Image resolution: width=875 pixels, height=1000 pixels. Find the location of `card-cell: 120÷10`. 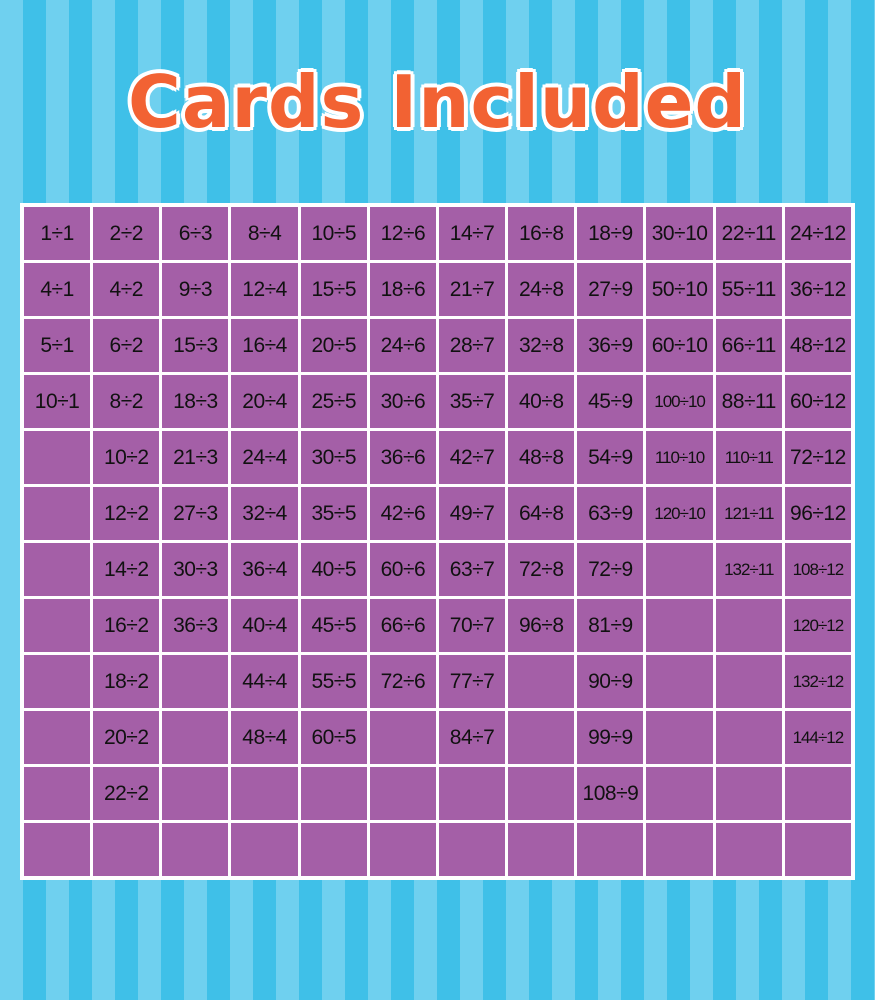

card-cell: 120÷10 is located at coordinates (679, 513).